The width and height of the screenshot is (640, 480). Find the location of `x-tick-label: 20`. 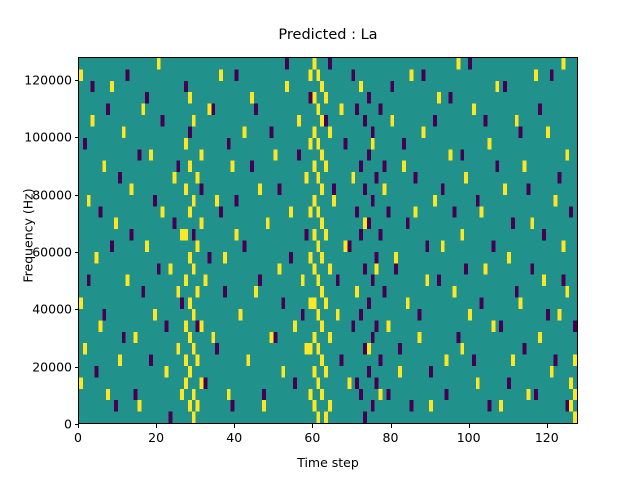

x-tick-label: 20 is located at coordinates (156, 437).